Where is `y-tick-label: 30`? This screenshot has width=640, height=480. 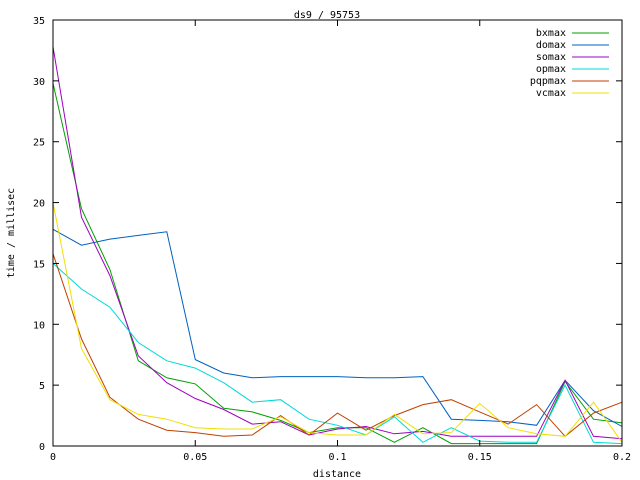 y-tick-label: 30 is located at coordinates (39, 82).